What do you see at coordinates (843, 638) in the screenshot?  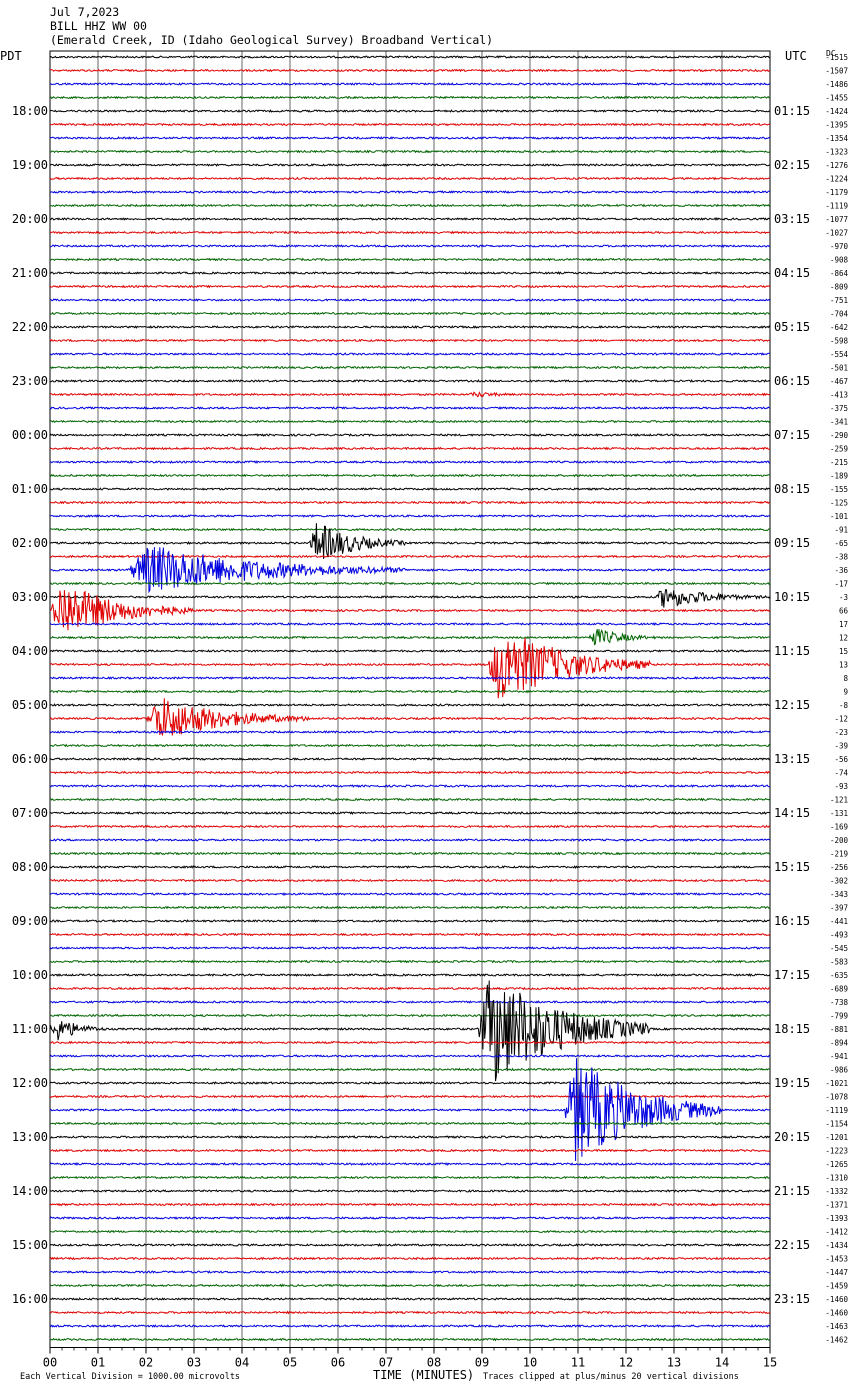 I see `dc-offset-label: 12` at bounding box center [843, 638].